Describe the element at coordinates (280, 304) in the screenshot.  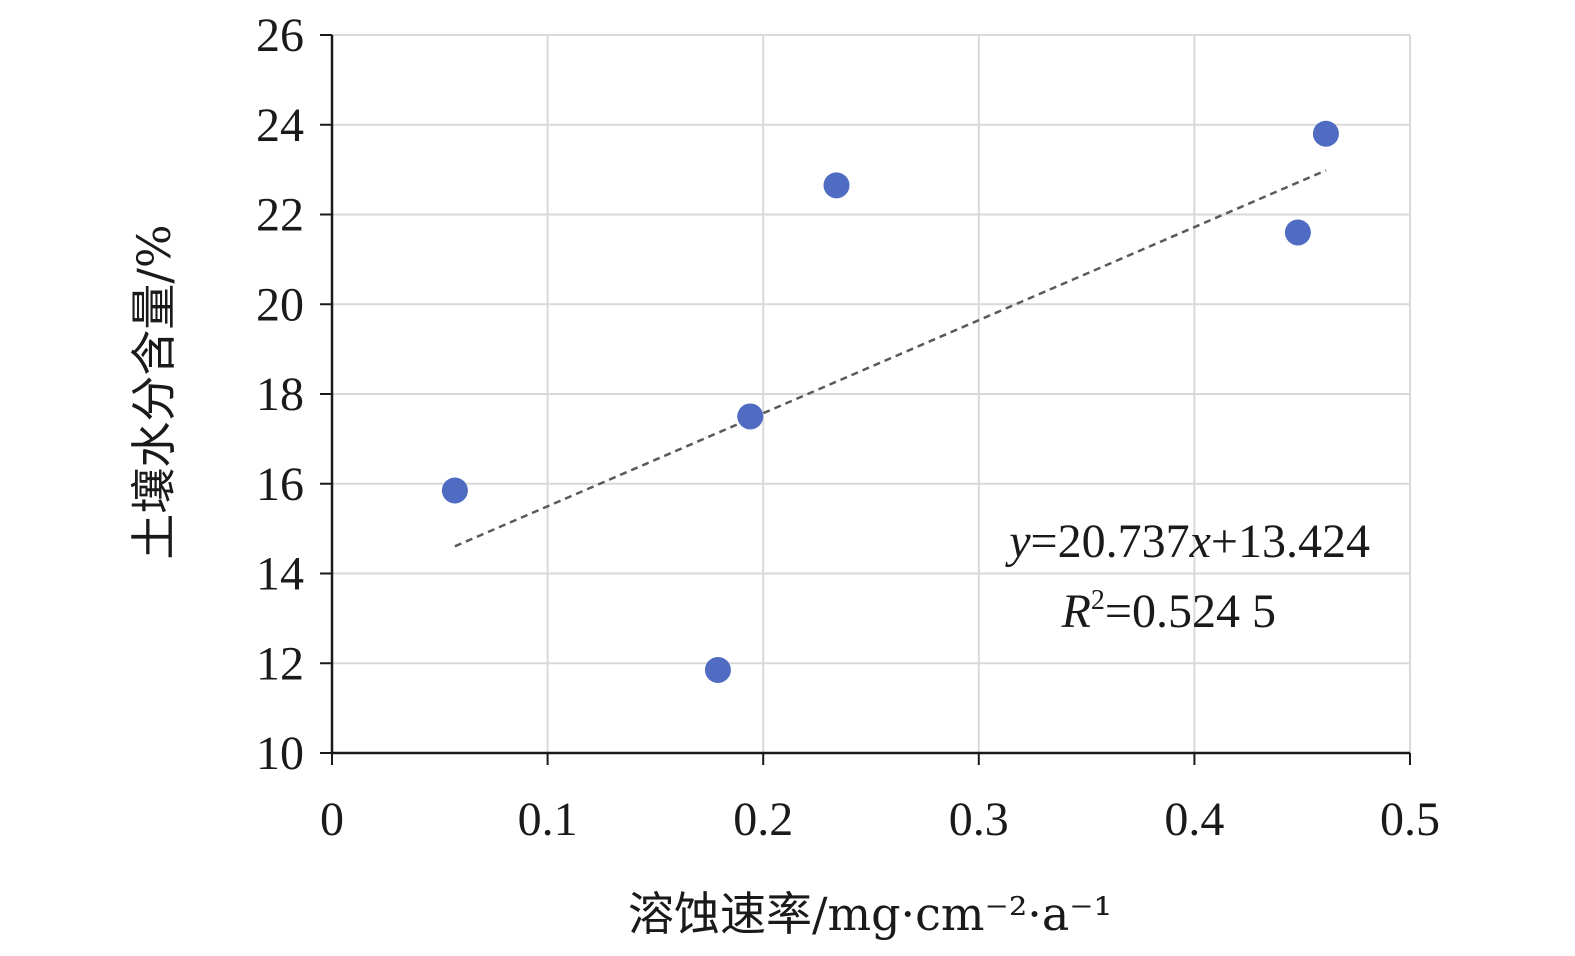
I see `y-tick-label: 20` at that location.